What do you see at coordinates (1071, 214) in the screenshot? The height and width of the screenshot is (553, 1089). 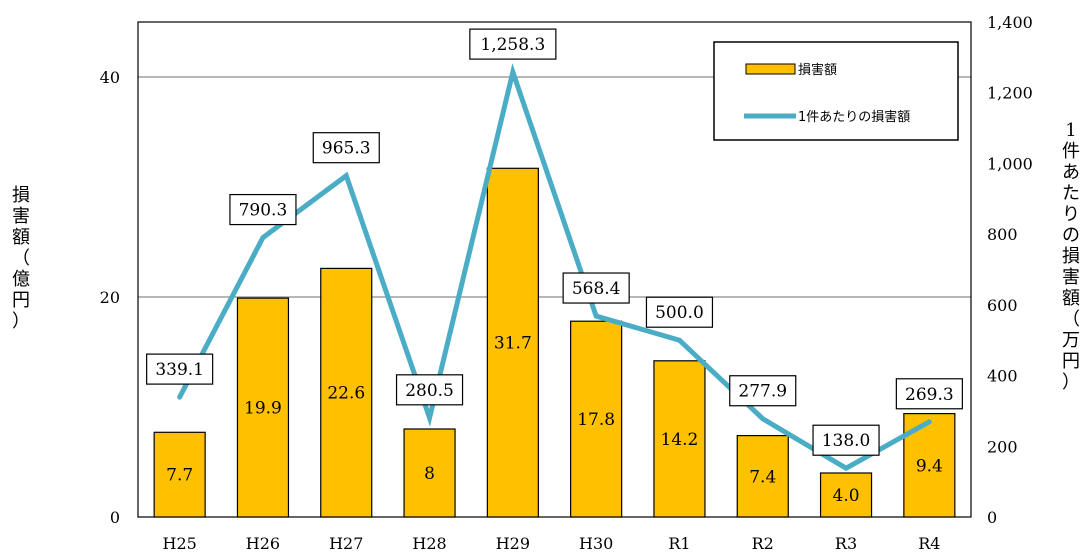 I see `y-right-title-char-4: り` at bounding box center [1071, 214].